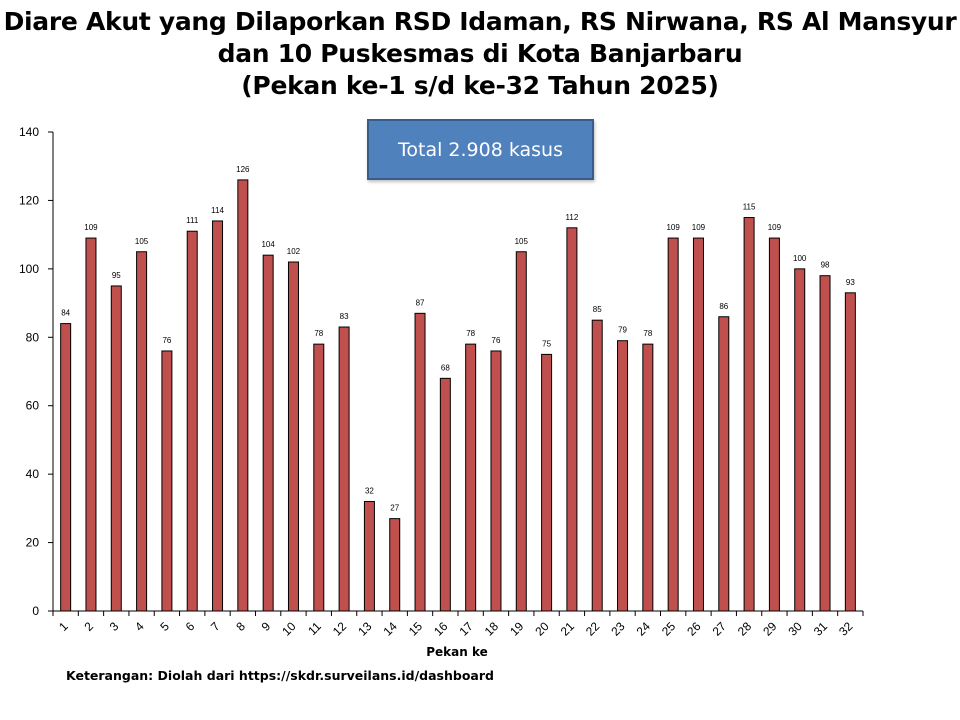 The width and height of the screenshot is (960, 720). Describe the element at coordinates (749, 207) in the screenshot. I see `data-label: 115` at that location.